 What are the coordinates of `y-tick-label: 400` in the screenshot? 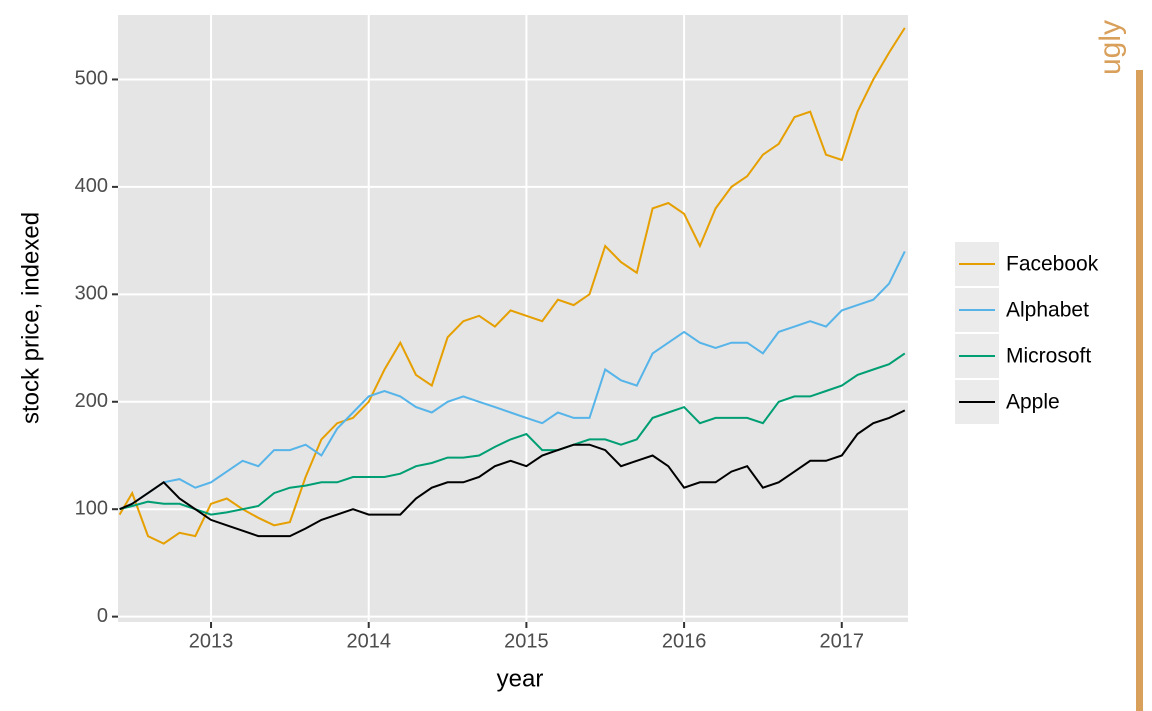 It's located at (91, 186).